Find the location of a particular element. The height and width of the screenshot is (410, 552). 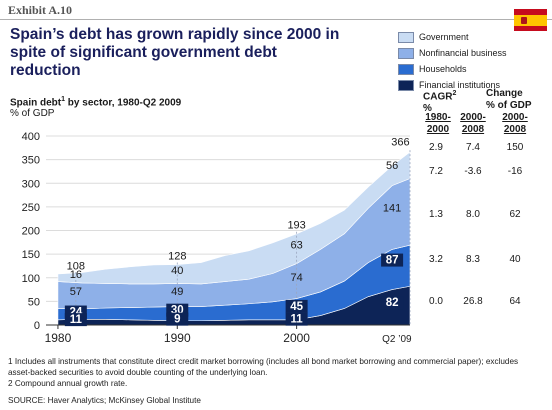

legend-swatch-government is located at coordinates (406, 37).